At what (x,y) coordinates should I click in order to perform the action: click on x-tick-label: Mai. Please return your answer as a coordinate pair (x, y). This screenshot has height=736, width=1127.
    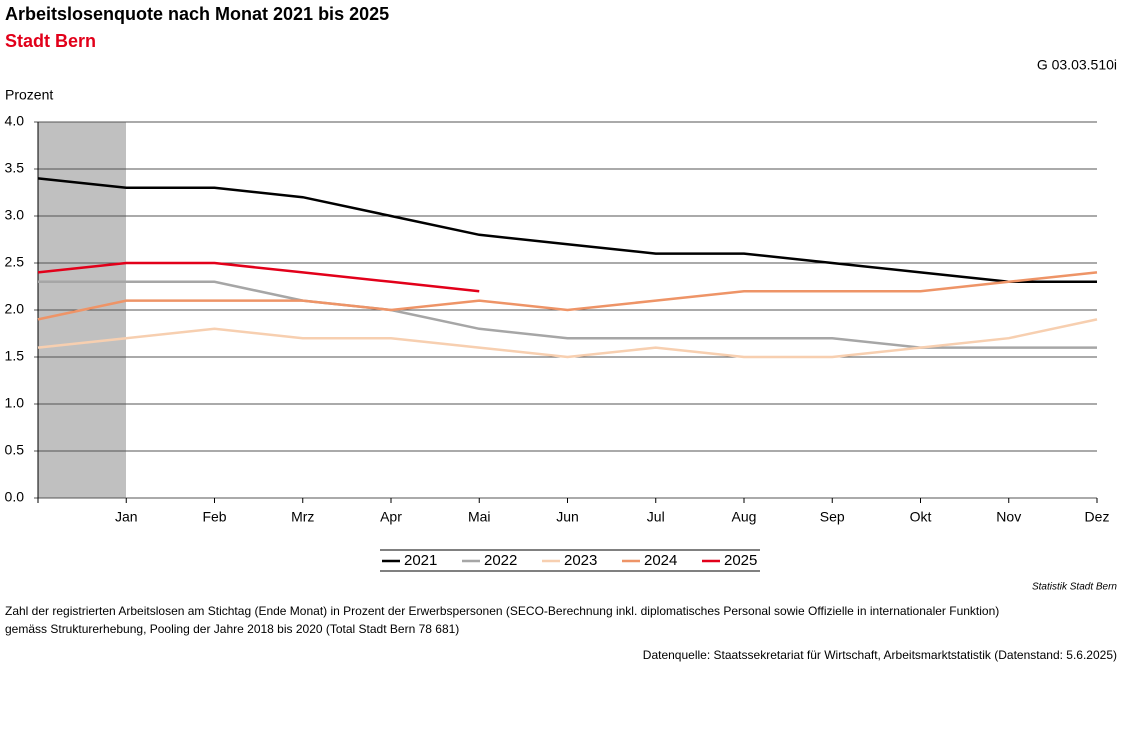
    Looking at the image, I should click on (479, 517).